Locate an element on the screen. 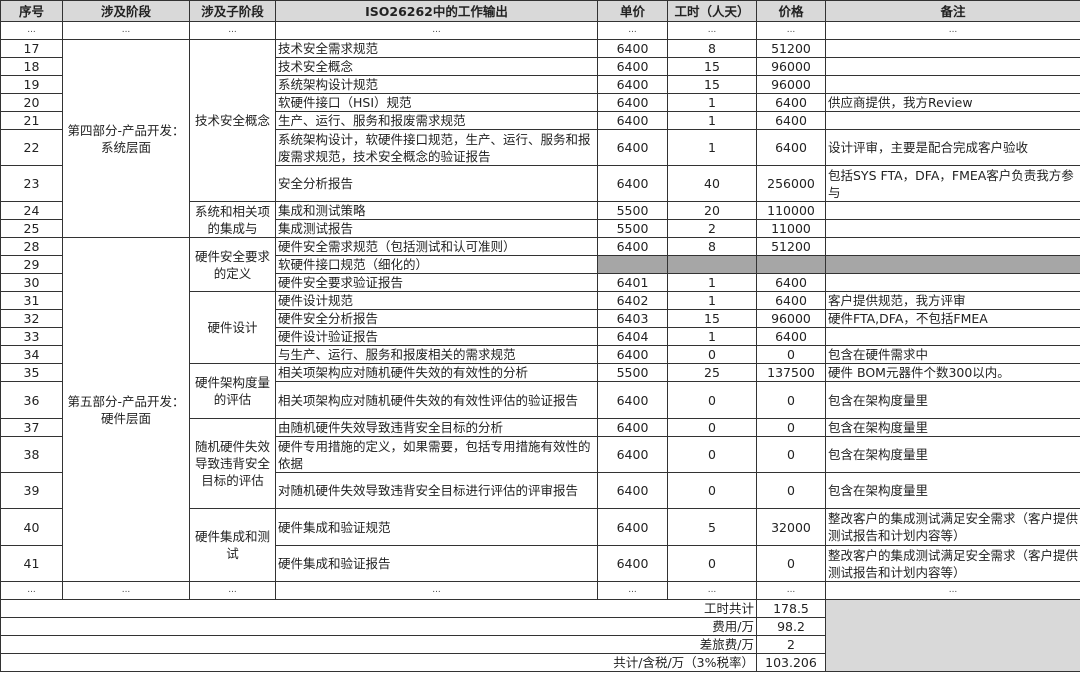 The height and width of the screenshot is (677, 1080). row-number: 22 is located at coordinates (31, 147).